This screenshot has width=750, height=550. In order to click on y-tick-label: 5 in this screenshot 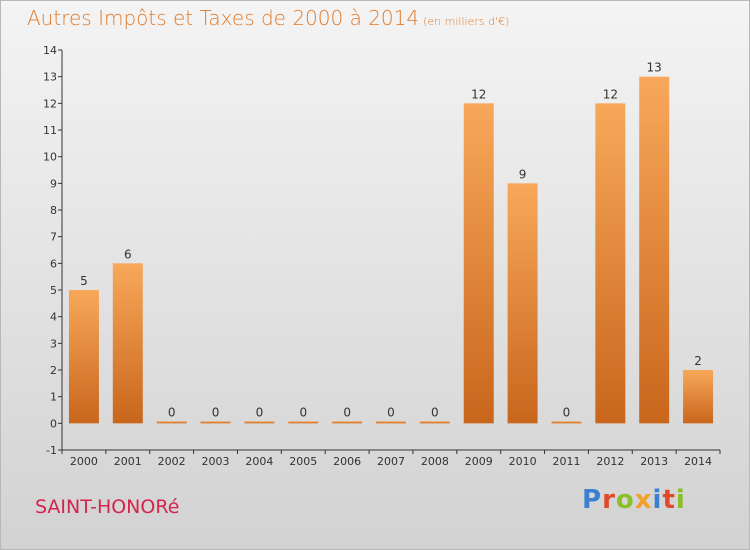, I will do `click(53, 290)`.